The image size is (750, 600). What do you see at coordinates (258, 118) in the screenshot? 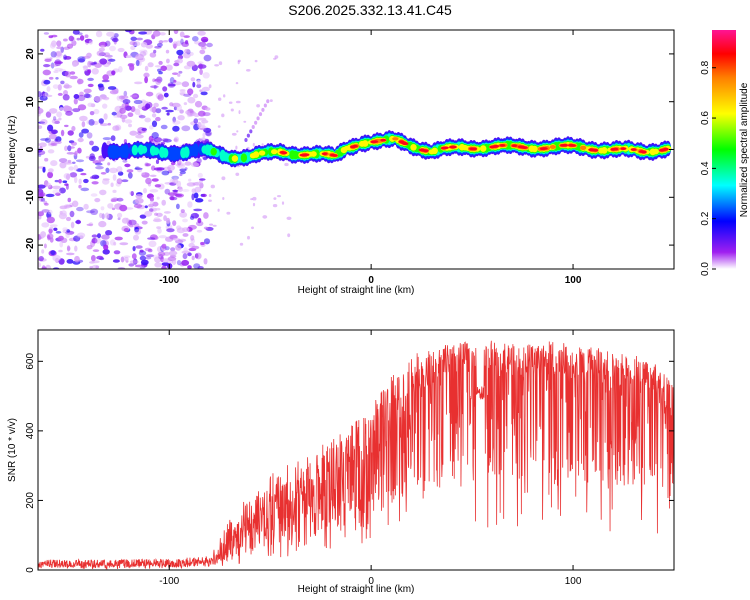
I see `streak` at bounding box center [258, 118].